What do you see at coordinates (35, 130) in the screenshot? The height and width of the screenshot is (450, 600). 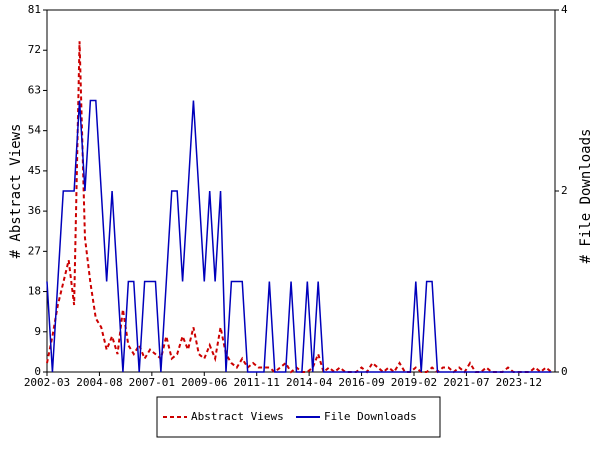 I see `y-tick-label: 54` at bounding box center [35, 130].